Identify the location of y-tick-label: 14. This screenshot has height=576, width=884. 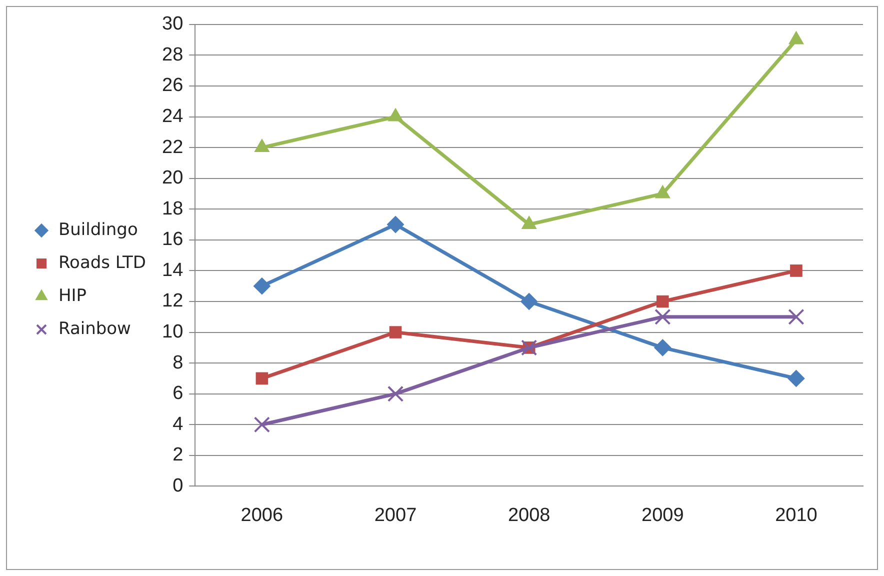
(173, 270).